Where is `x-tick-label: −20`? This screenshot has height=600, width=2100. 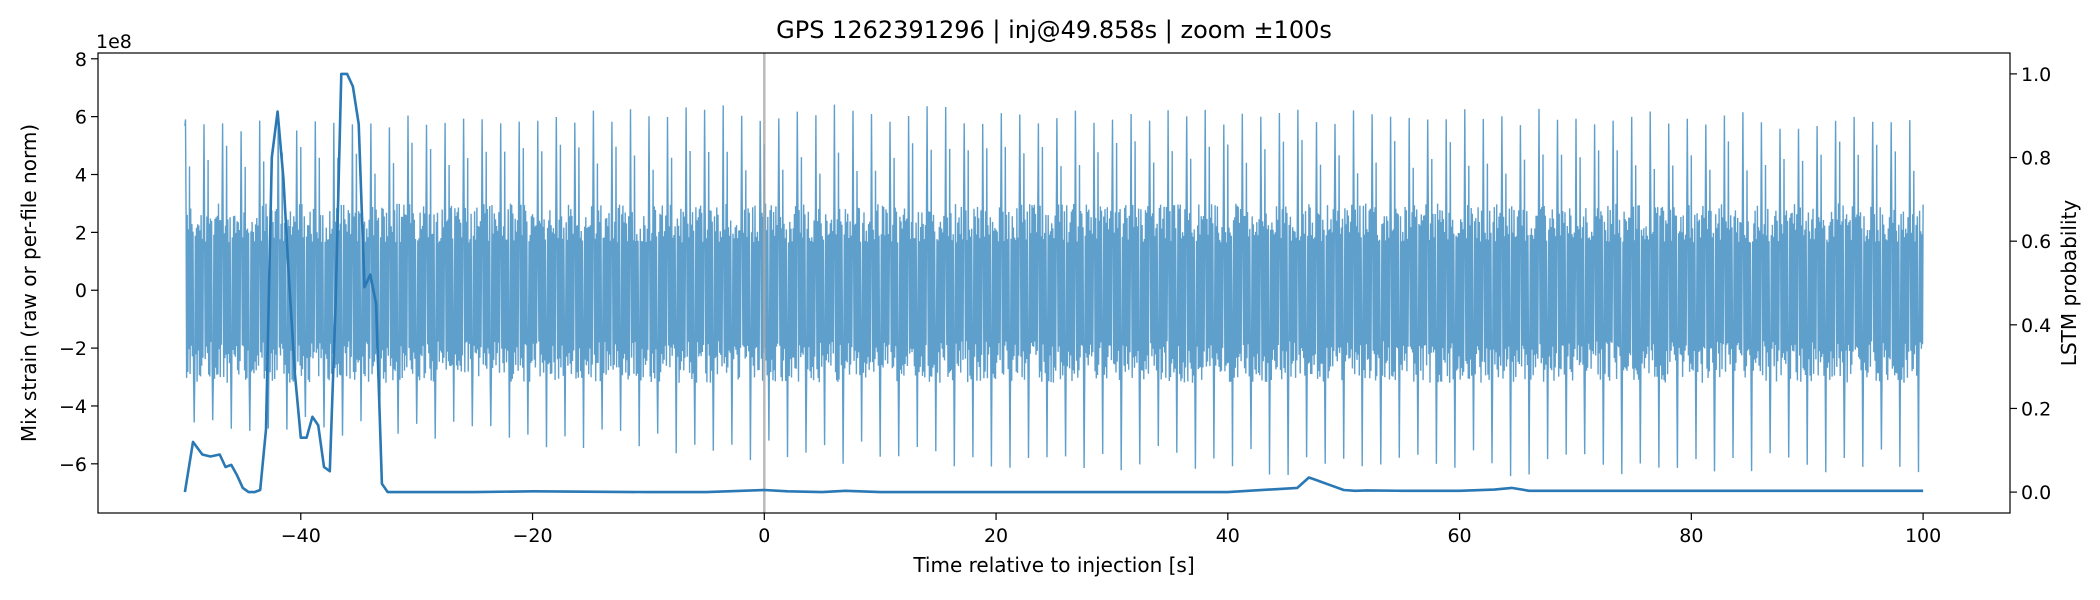
x-tick-label: −20 is located at coordinates (532, 536).